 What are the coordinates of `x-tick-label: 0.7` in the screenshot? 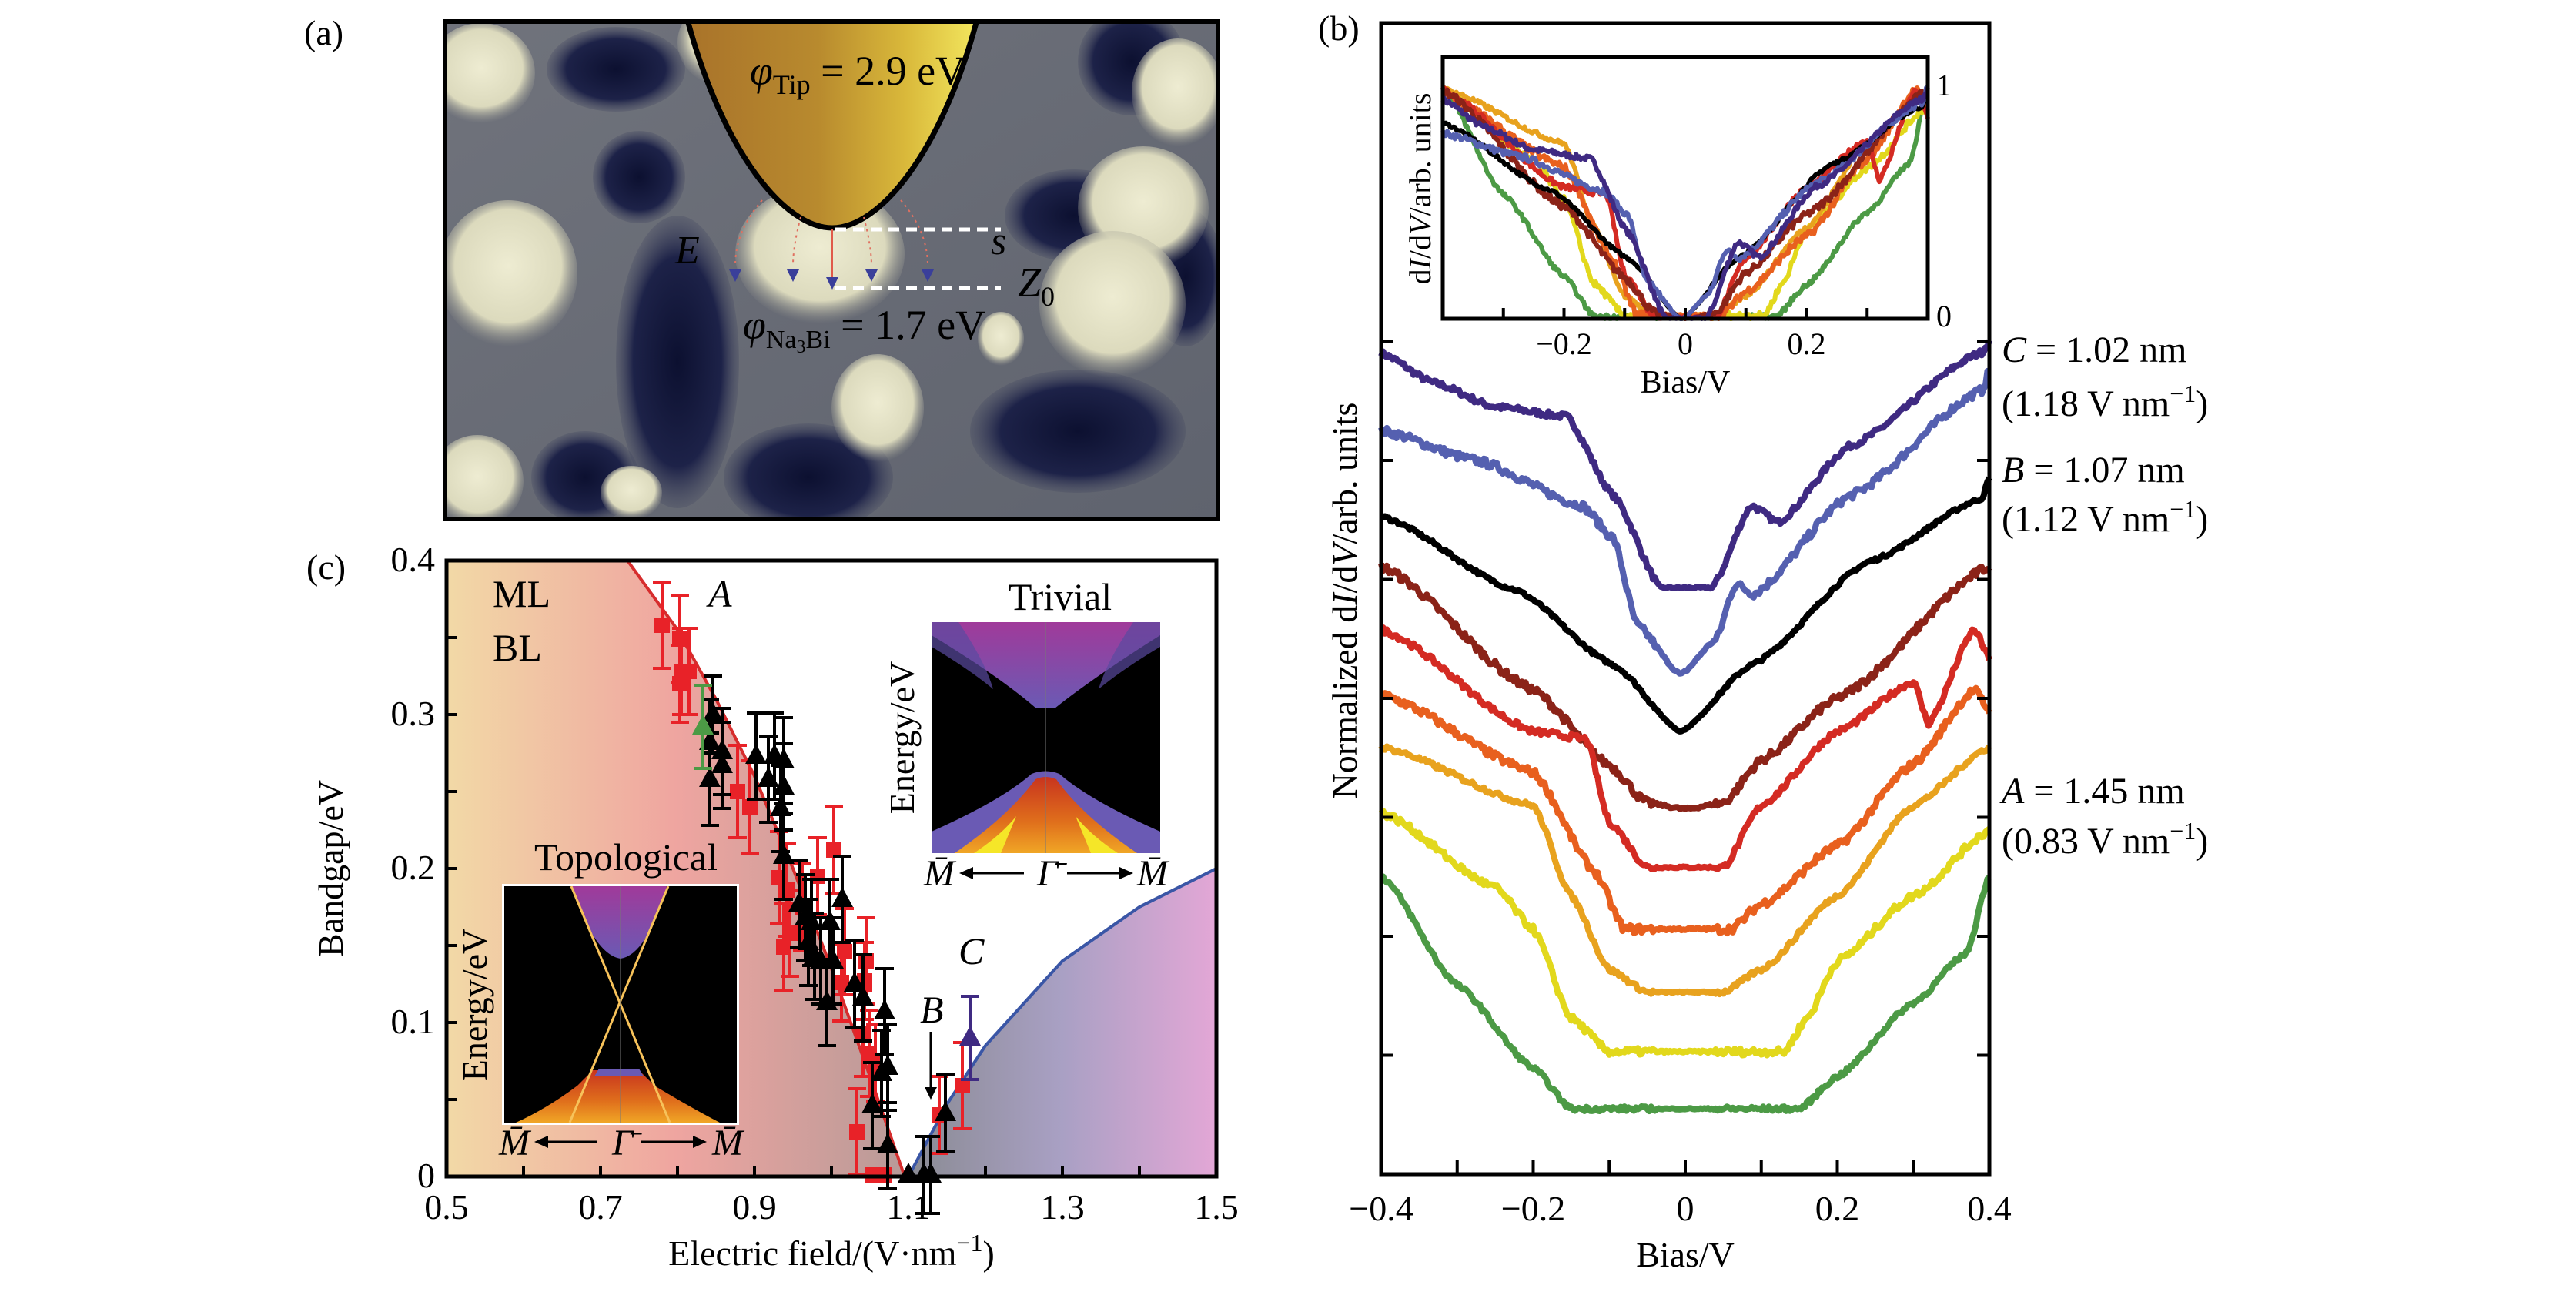 It's located at (601, 1207).